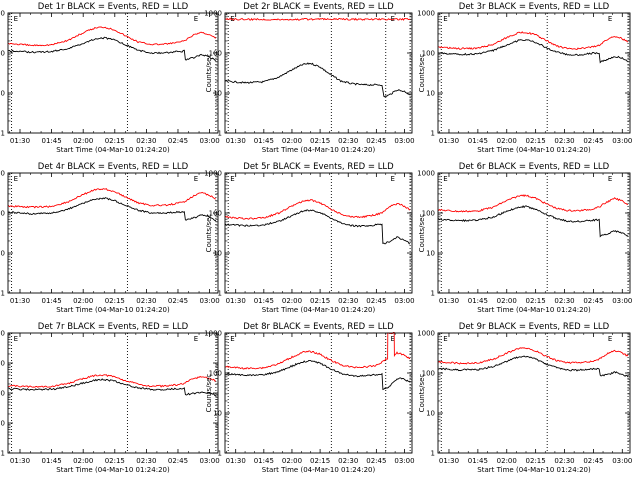 The height and width of the screenshot is (480, 640). What do you see at coordinates (318, 327) in the screenshot?
I see `panel-title: Det 8r BLACK = Events, RED = LLD` at bounding box center [318, 327].